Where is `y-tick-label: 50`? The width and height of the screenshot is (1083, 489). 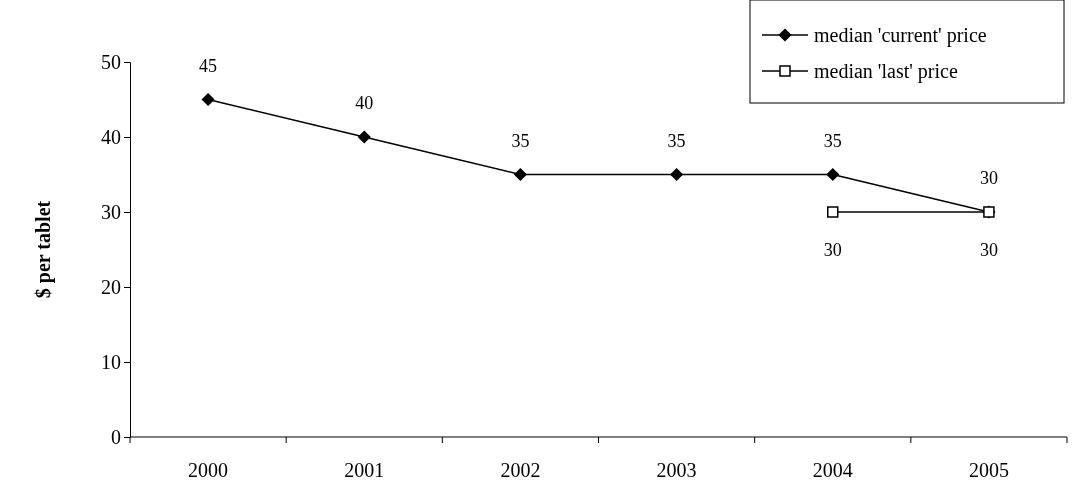 y-tick-label: 50 is located at coordinates (111, 61).